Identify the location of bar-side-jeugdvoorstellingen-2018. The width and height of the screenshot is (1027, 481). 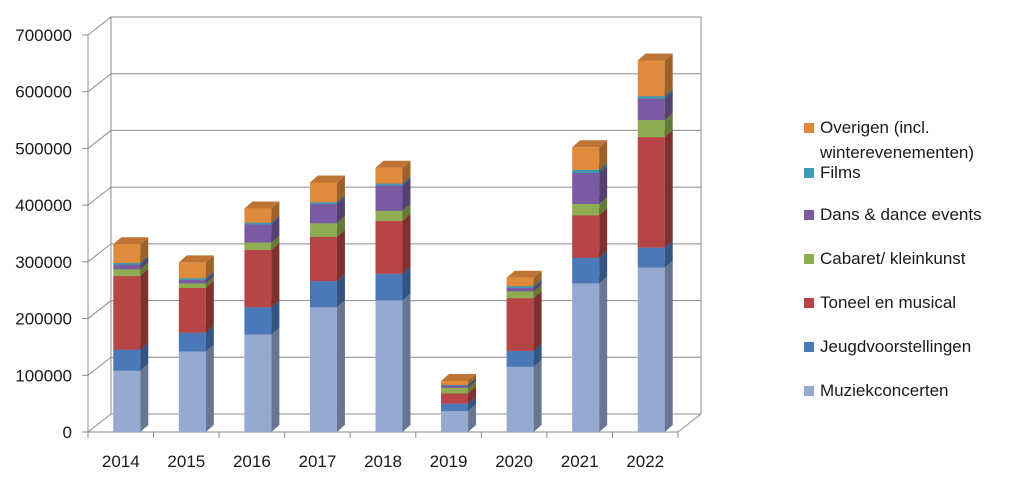
(406, 283).